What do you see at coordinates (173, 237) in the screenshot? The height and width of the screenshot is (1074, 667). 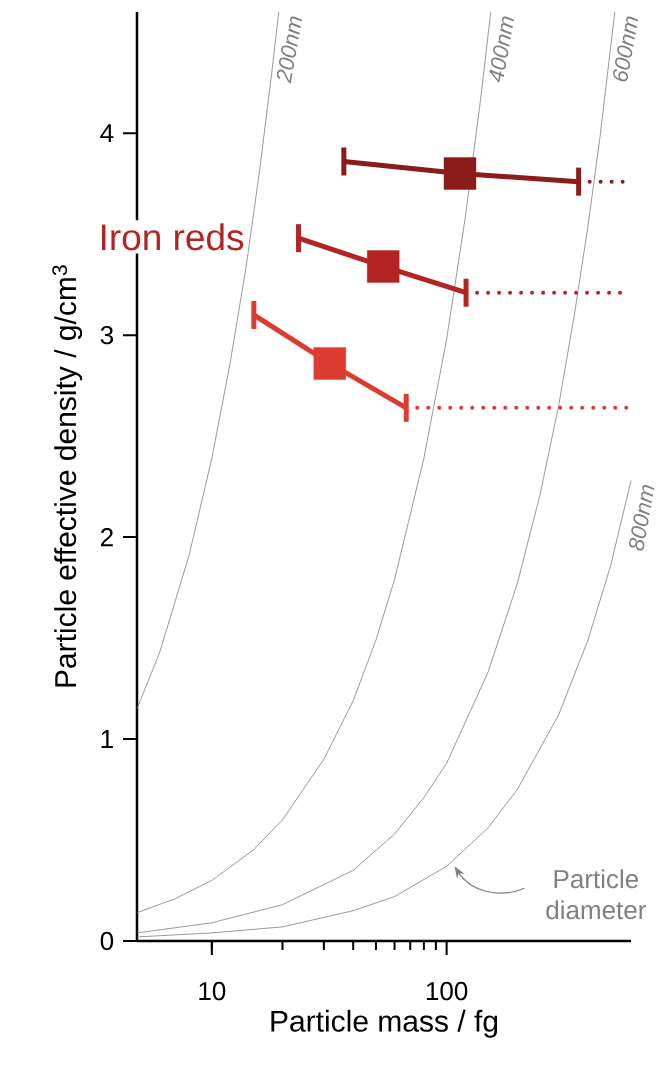 I see `annotation: Iron reds` at bounding box center [173, 237].